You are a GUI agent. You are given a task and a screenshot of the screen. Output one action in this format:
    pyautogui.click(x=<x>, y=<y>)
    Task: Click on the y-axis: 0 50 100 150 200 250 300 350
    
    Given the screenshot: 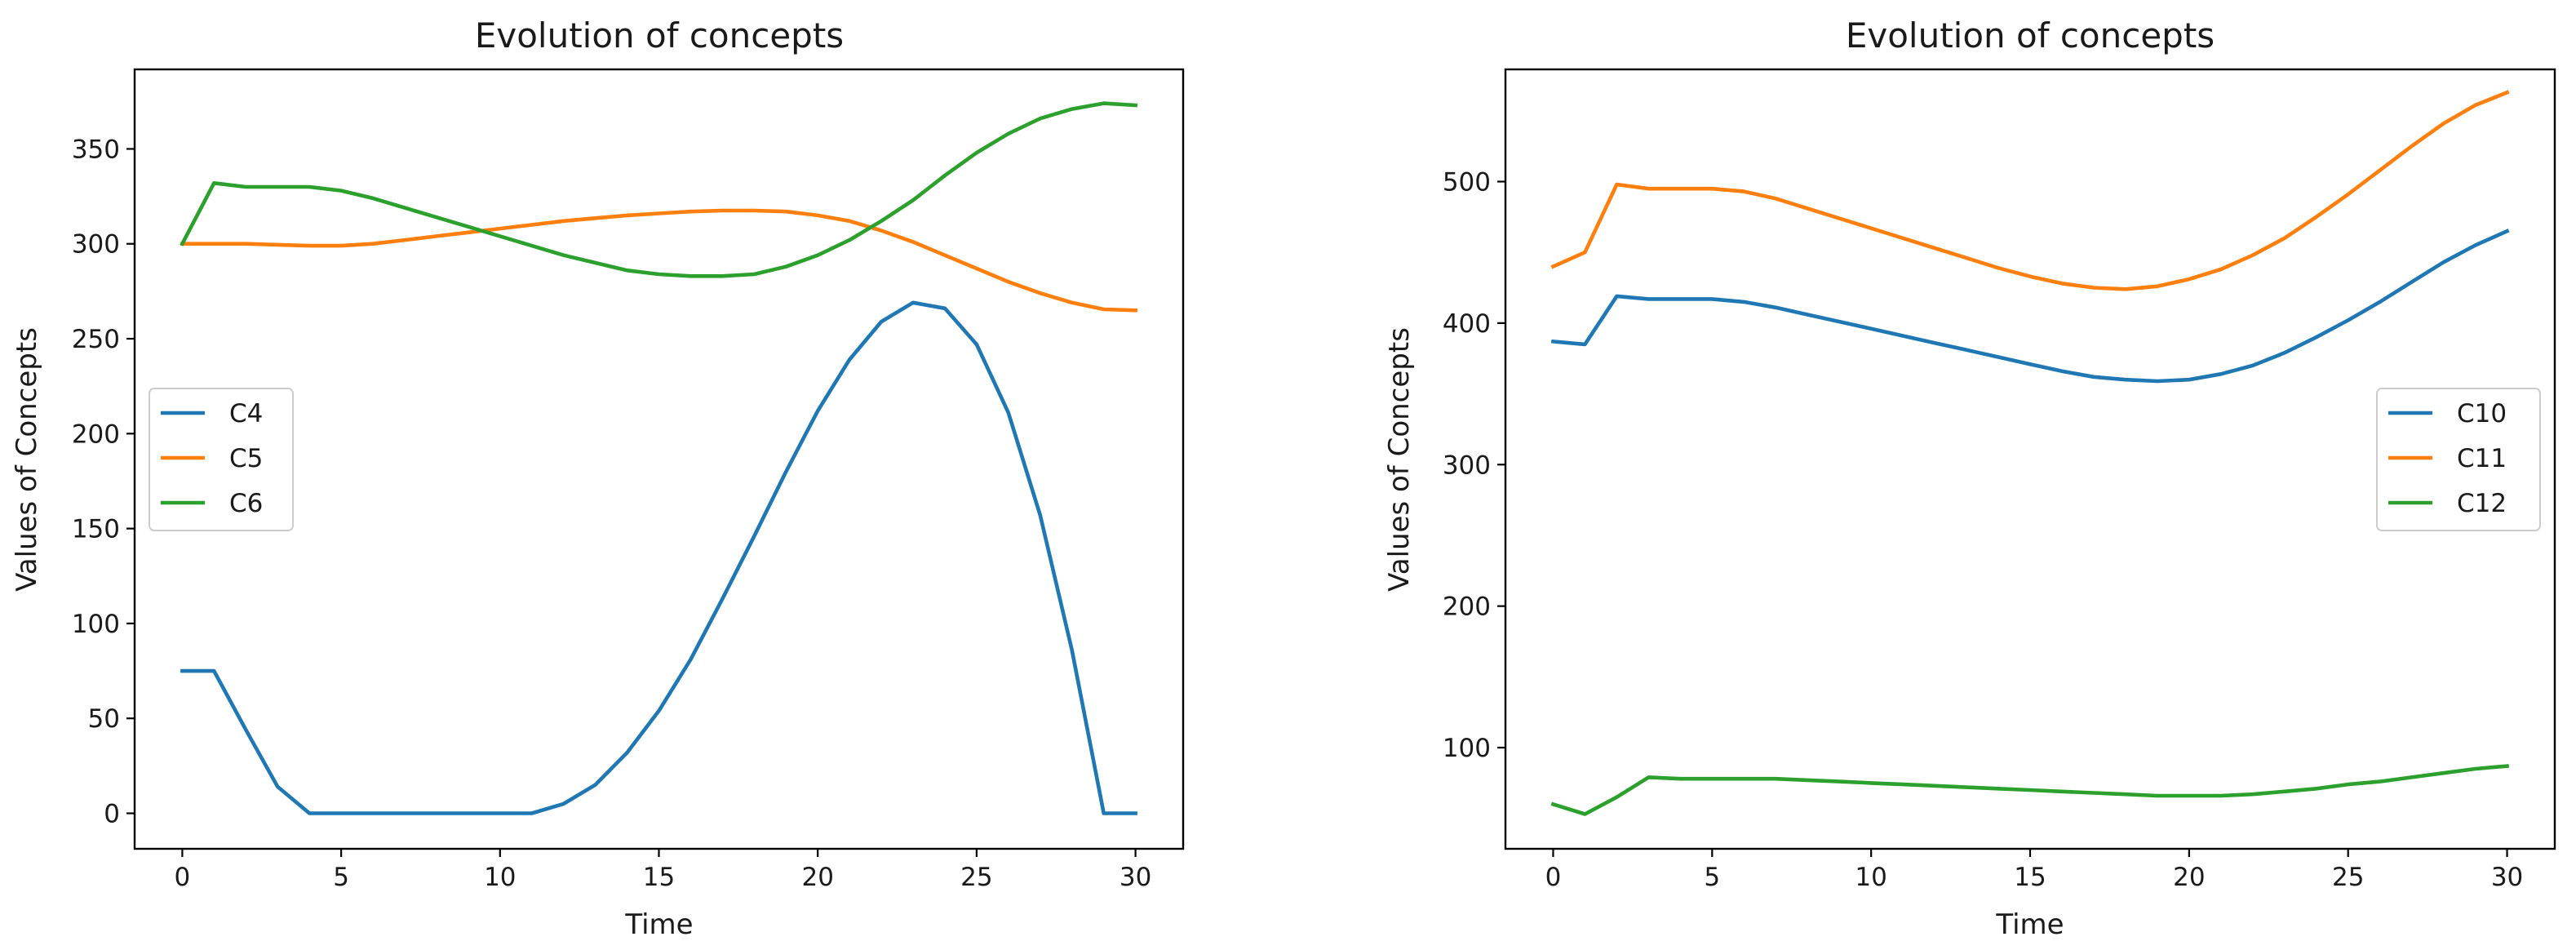 What is the action you would take?
    pyautogui.click(x=103, y=482)
    